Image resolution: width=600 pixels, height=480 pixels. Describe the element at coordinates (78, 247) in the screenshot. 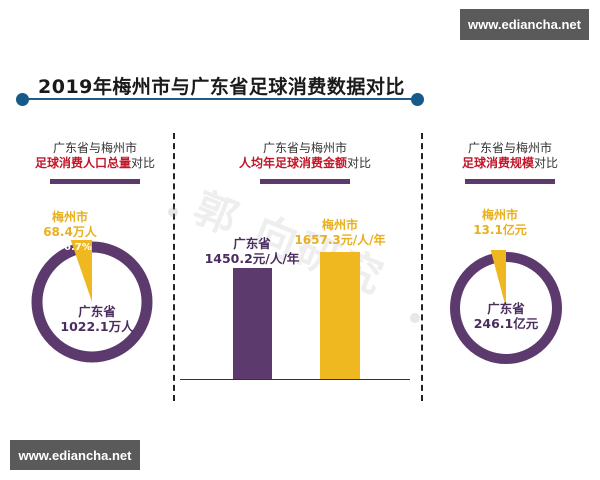

I see `meizhou-population-pct: 6.7%` at that location.